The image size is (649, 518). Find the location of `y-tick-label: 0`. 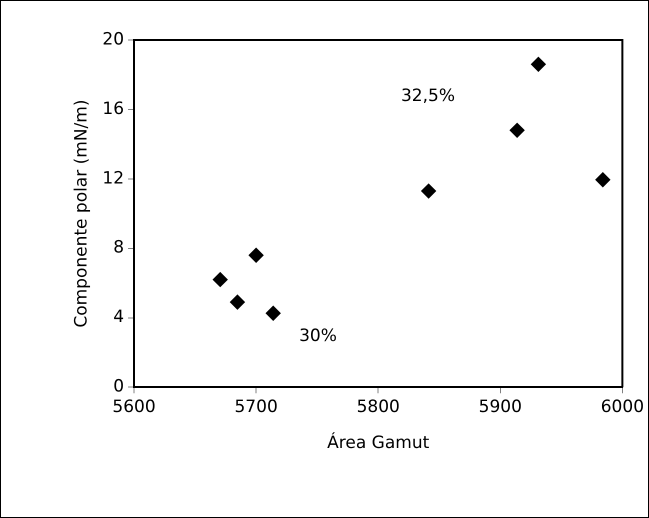

y-tick-label: 0 is located at coordinates (118, 386).